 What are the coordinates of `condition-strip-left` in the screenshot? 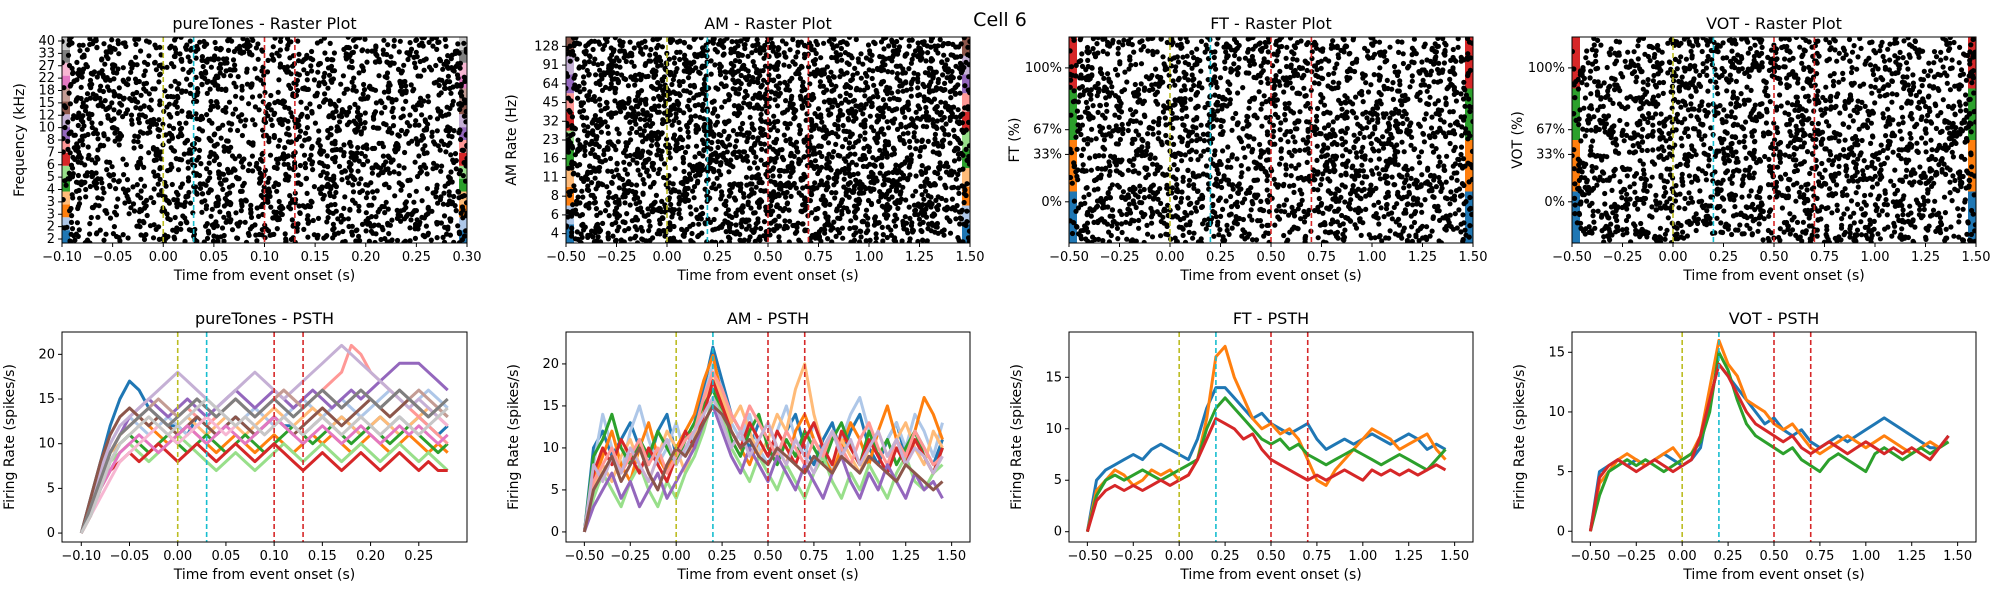 It's located at (66, 69).